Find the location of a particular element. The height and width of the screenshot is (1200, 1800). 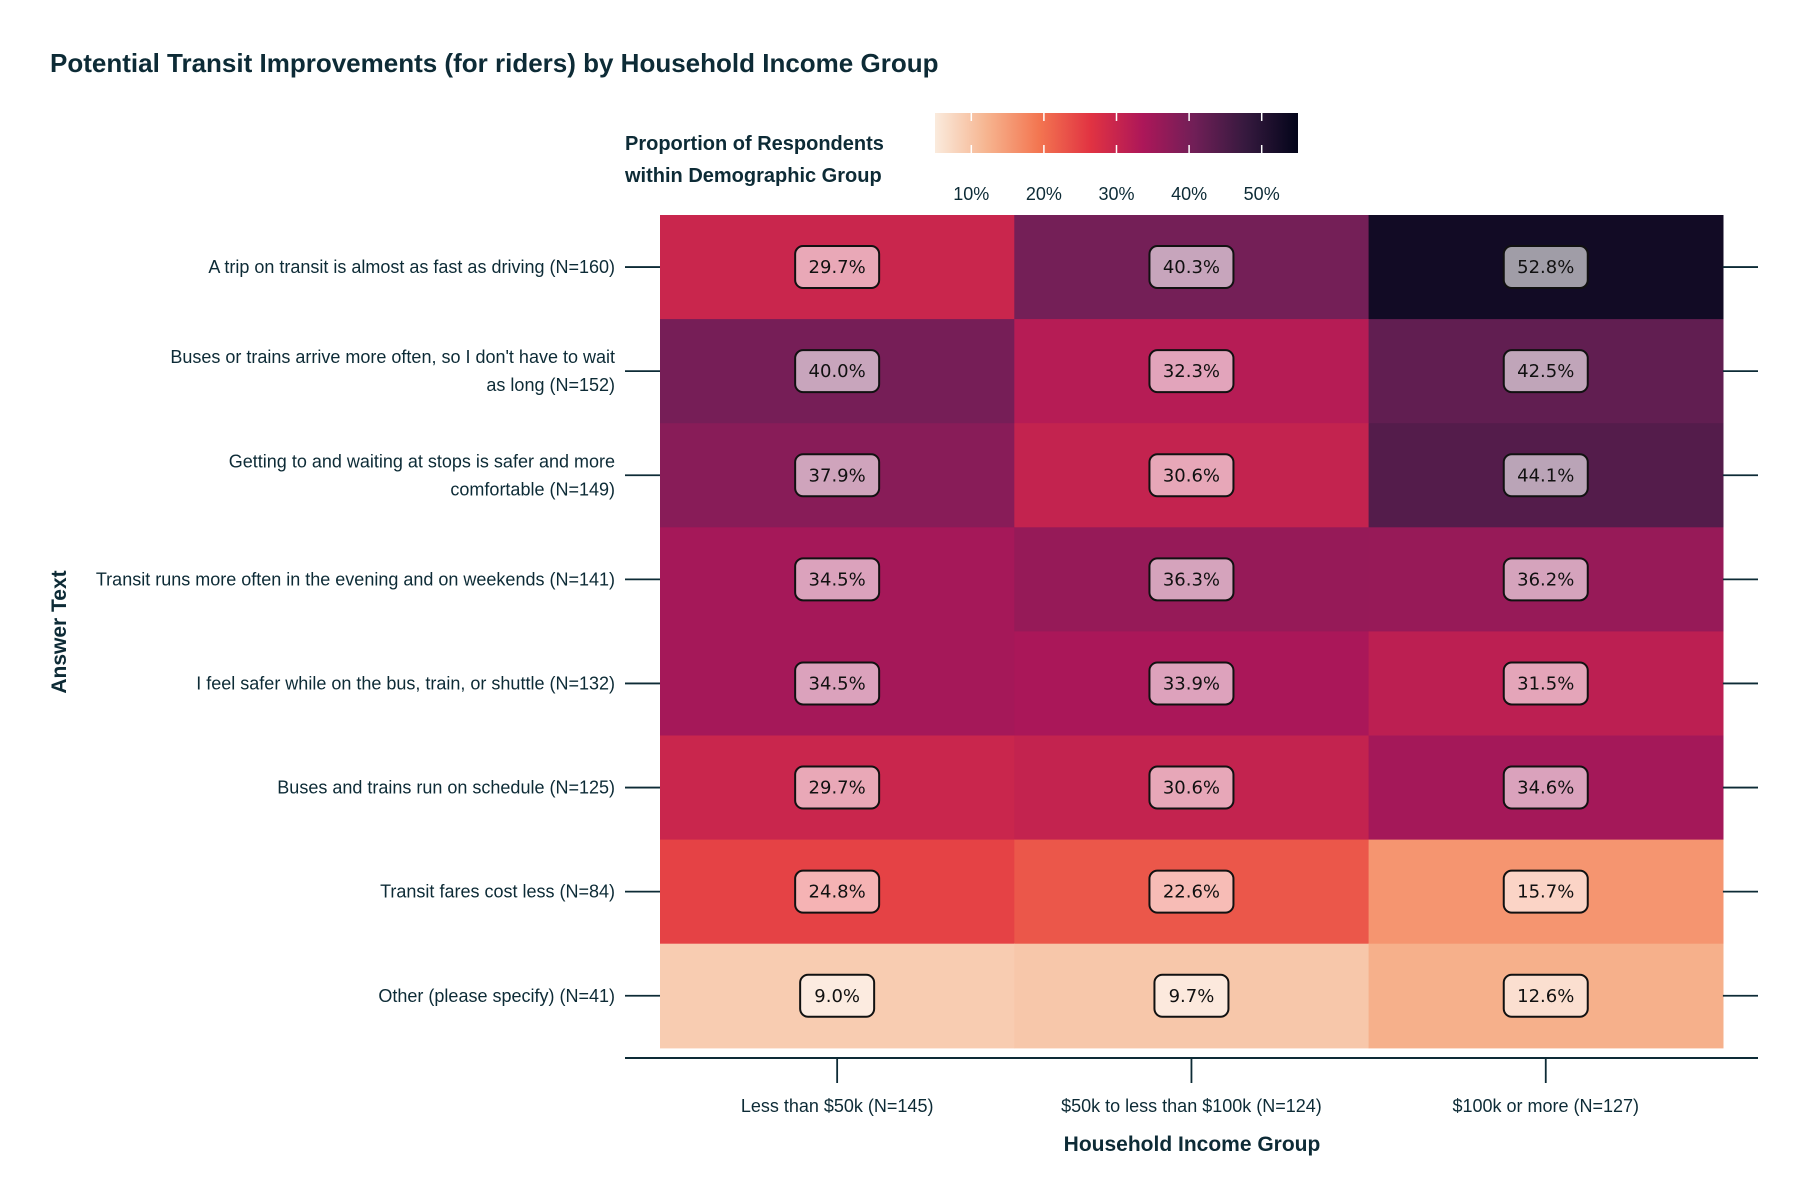

cell-value-label: 12.6% is located at coordinates (1545, 996).